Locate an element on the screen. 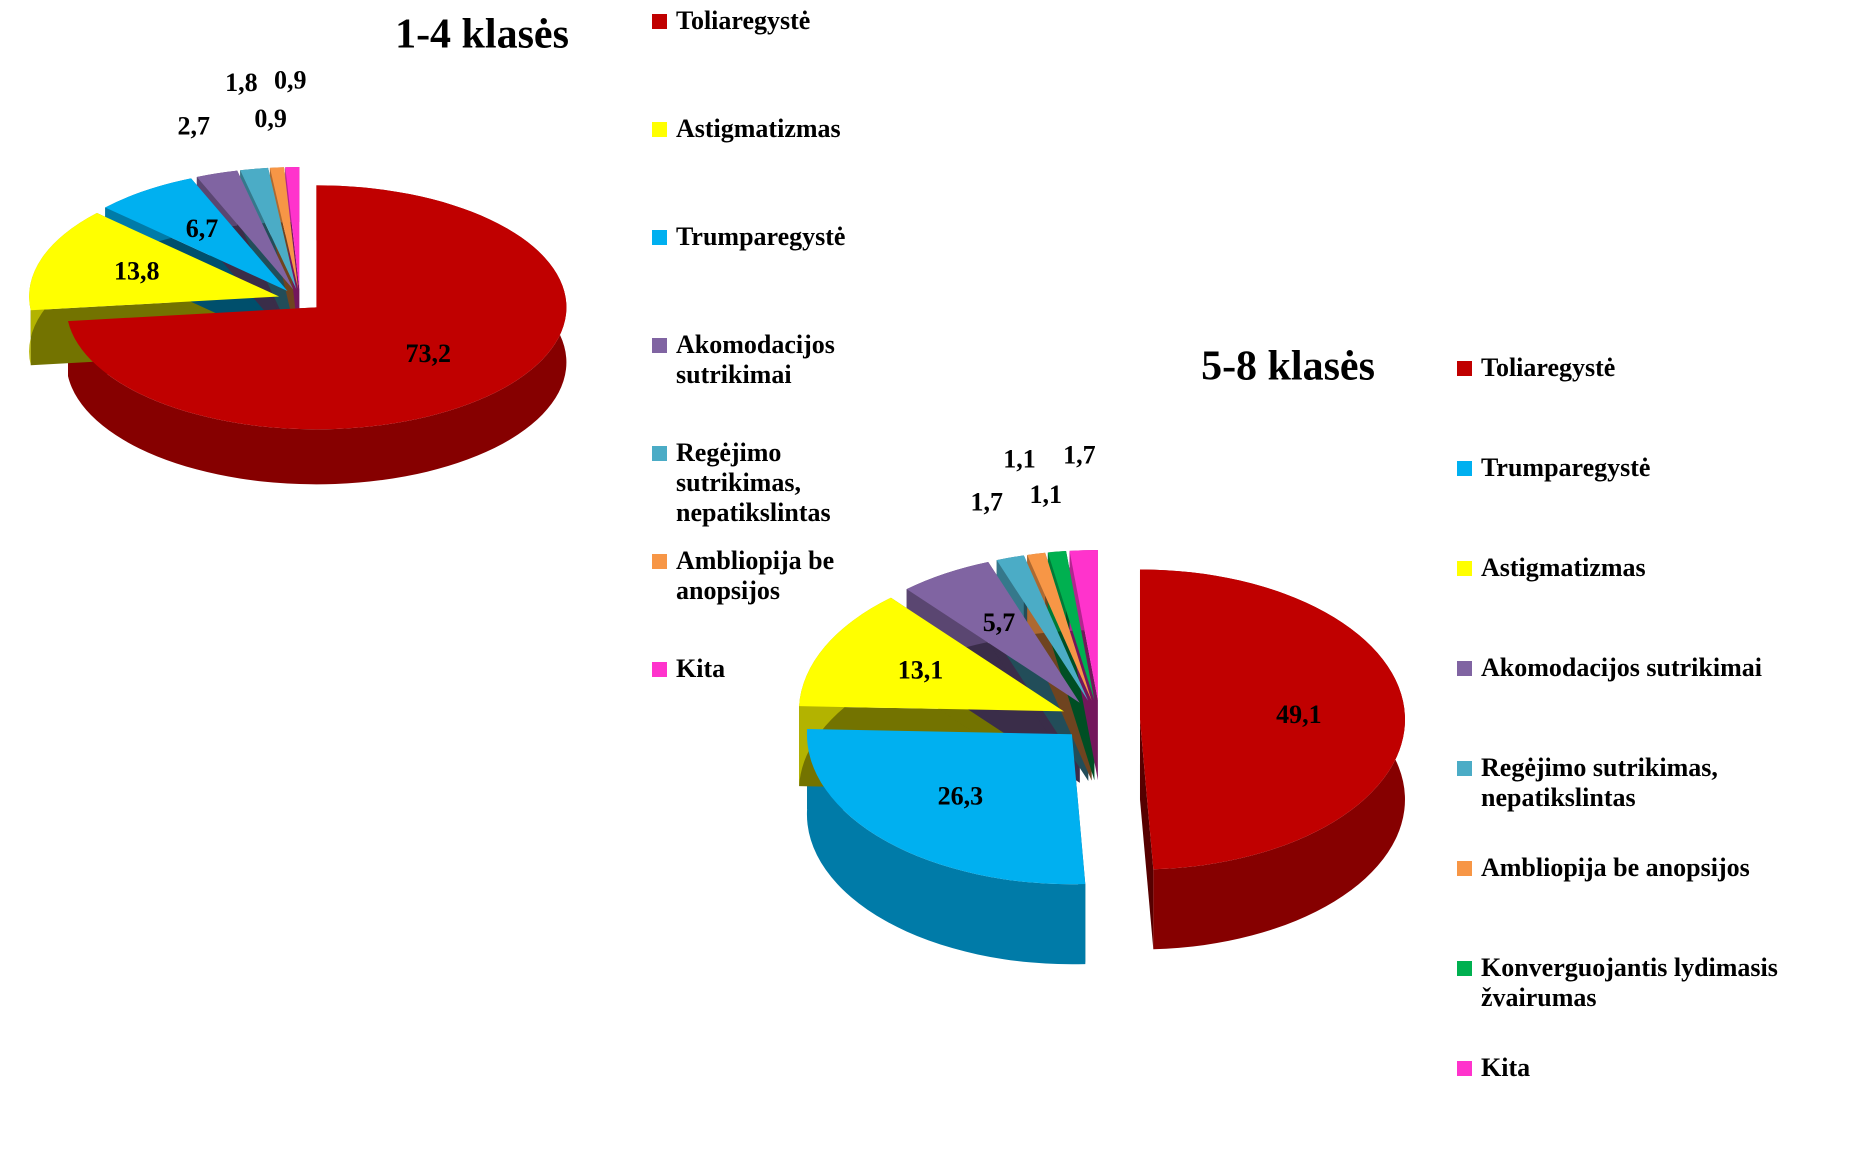  chart-title: 1-4 klasės is located at coordinates (482, 35).